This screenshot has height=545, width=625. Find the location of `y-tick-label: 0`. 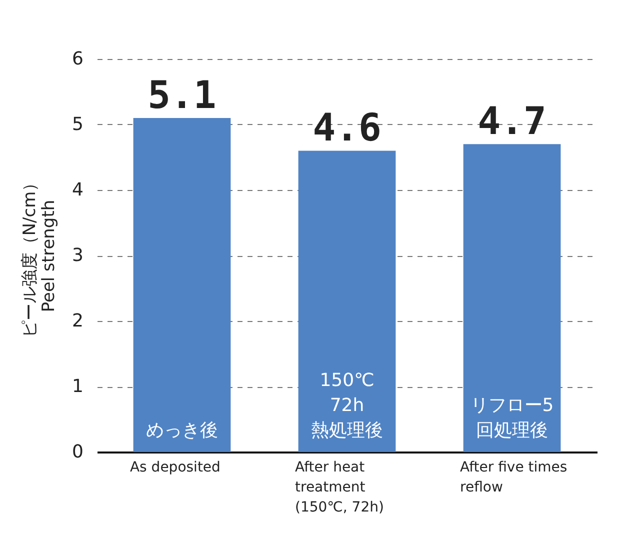

y-tick-label: 0 is located at coordinates (78, 452).